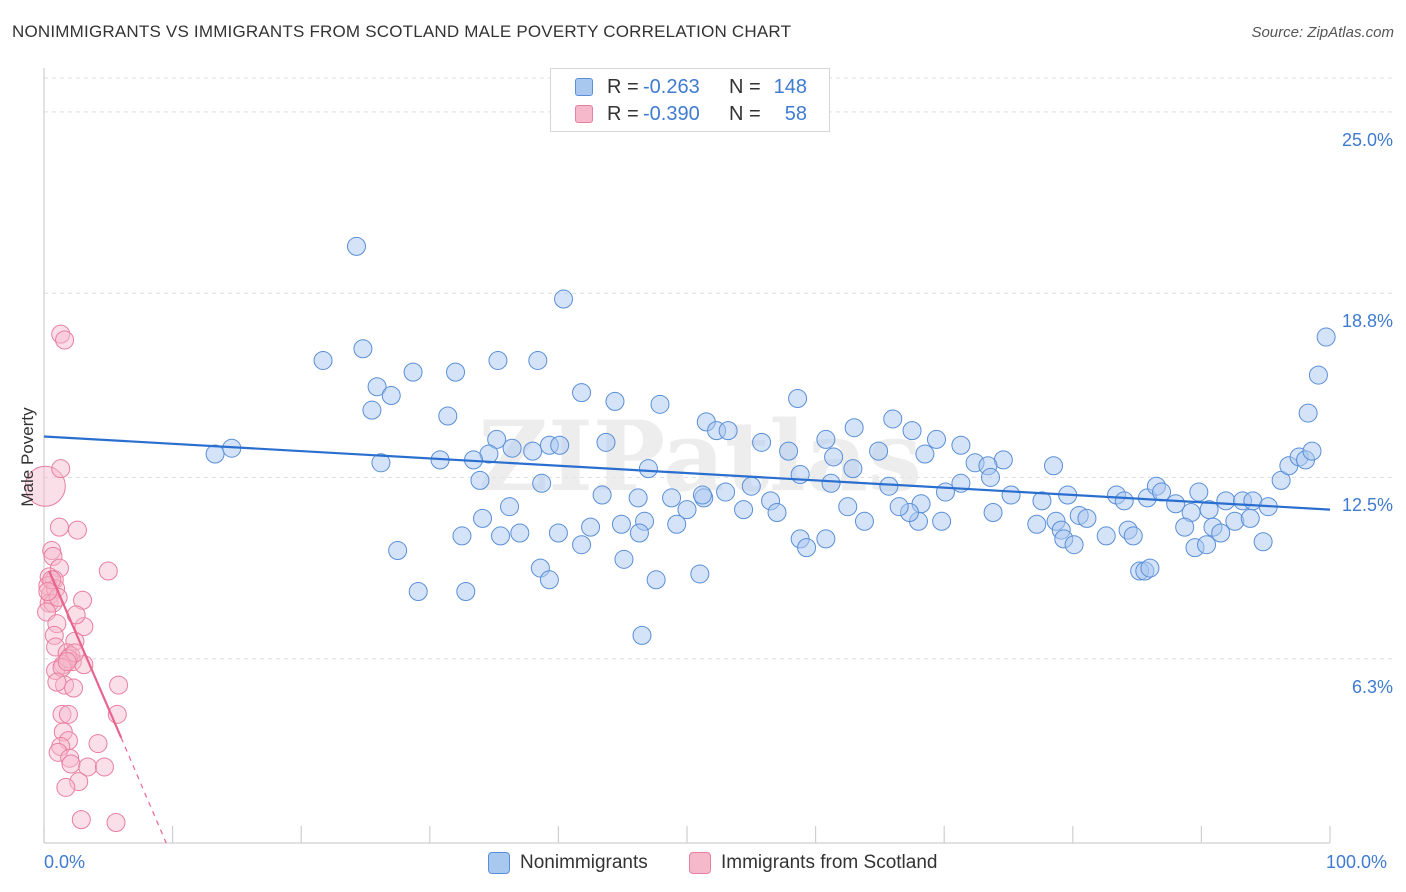  What do you see at coordinates (795, 113) in the screenshot?
I see `legend-n-value: 58` at bounding box center [795, 113].